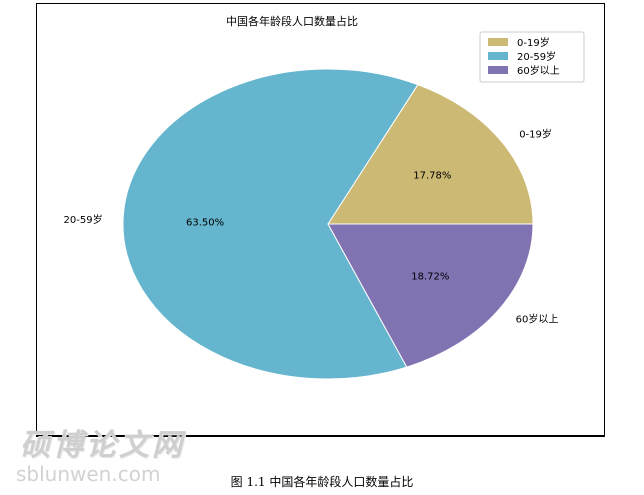  I want to click on legend-label-0: 0-19岁, so click(533, 42).